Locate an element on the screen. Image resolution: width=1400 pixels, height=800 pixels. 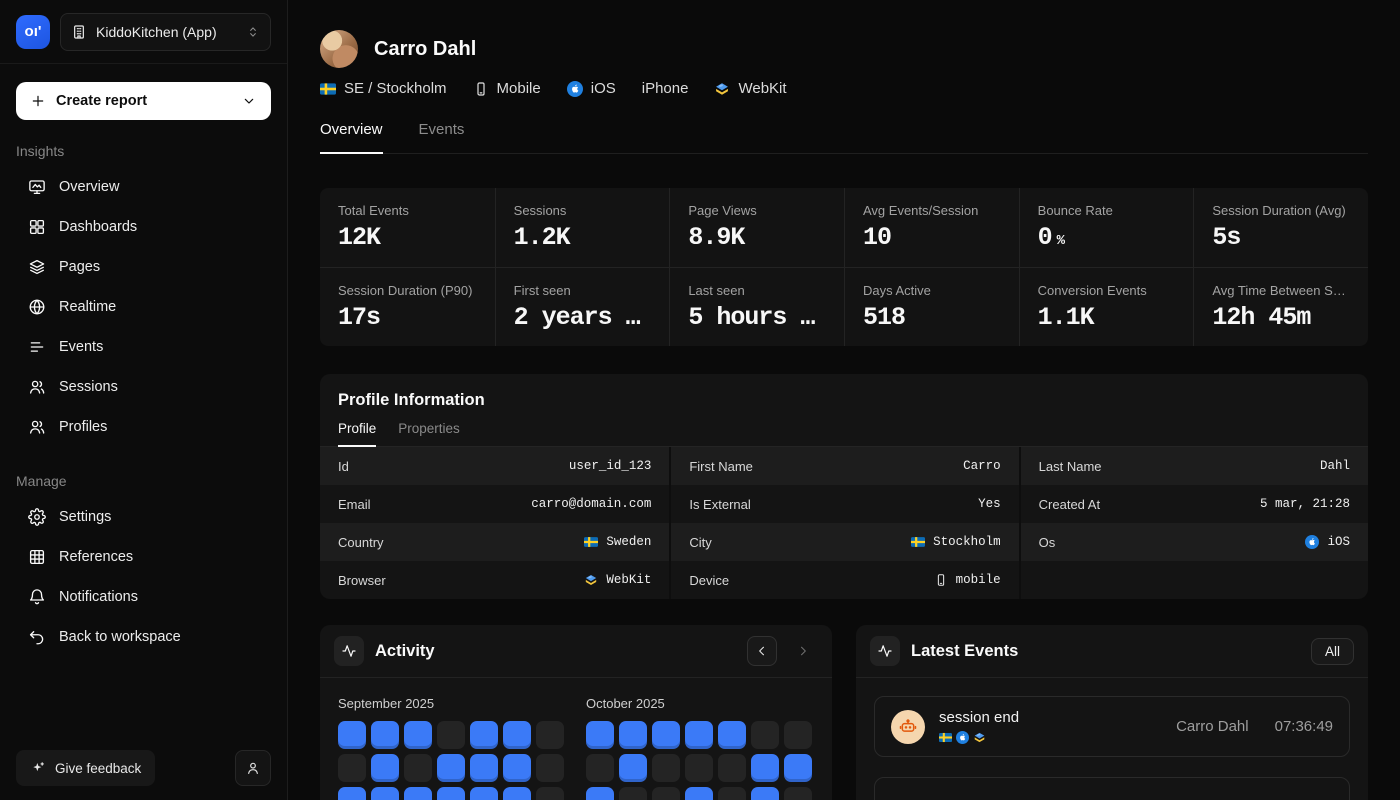
chevron-left-icon is located at coordinates (762, 651).